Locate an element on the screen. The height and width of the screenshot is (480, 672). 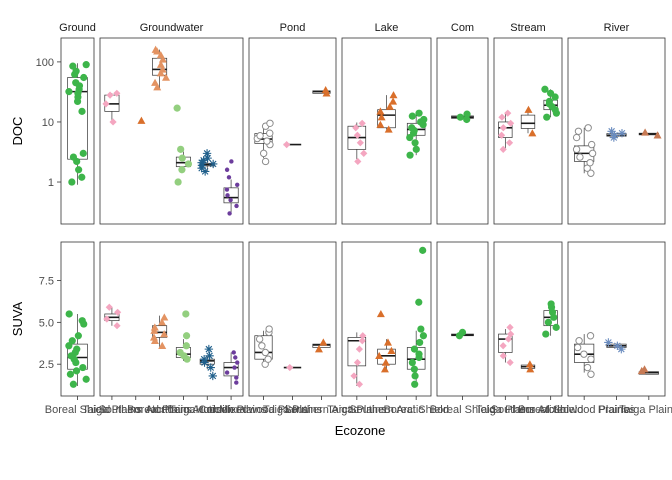
box-ground-suva-boreal-shield is located at coordinates (77, 349).